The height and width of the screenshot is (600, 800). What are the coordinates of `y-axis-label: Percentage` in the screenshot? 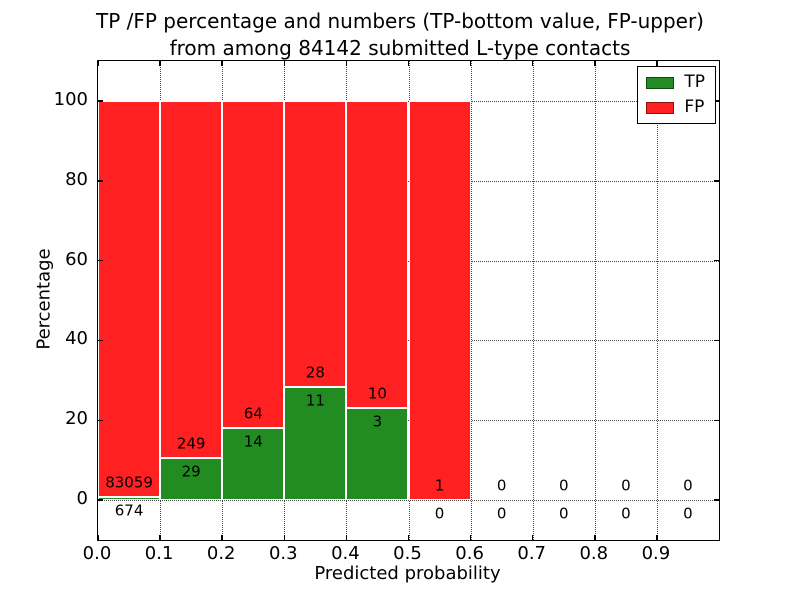 It's located at (44, 299).